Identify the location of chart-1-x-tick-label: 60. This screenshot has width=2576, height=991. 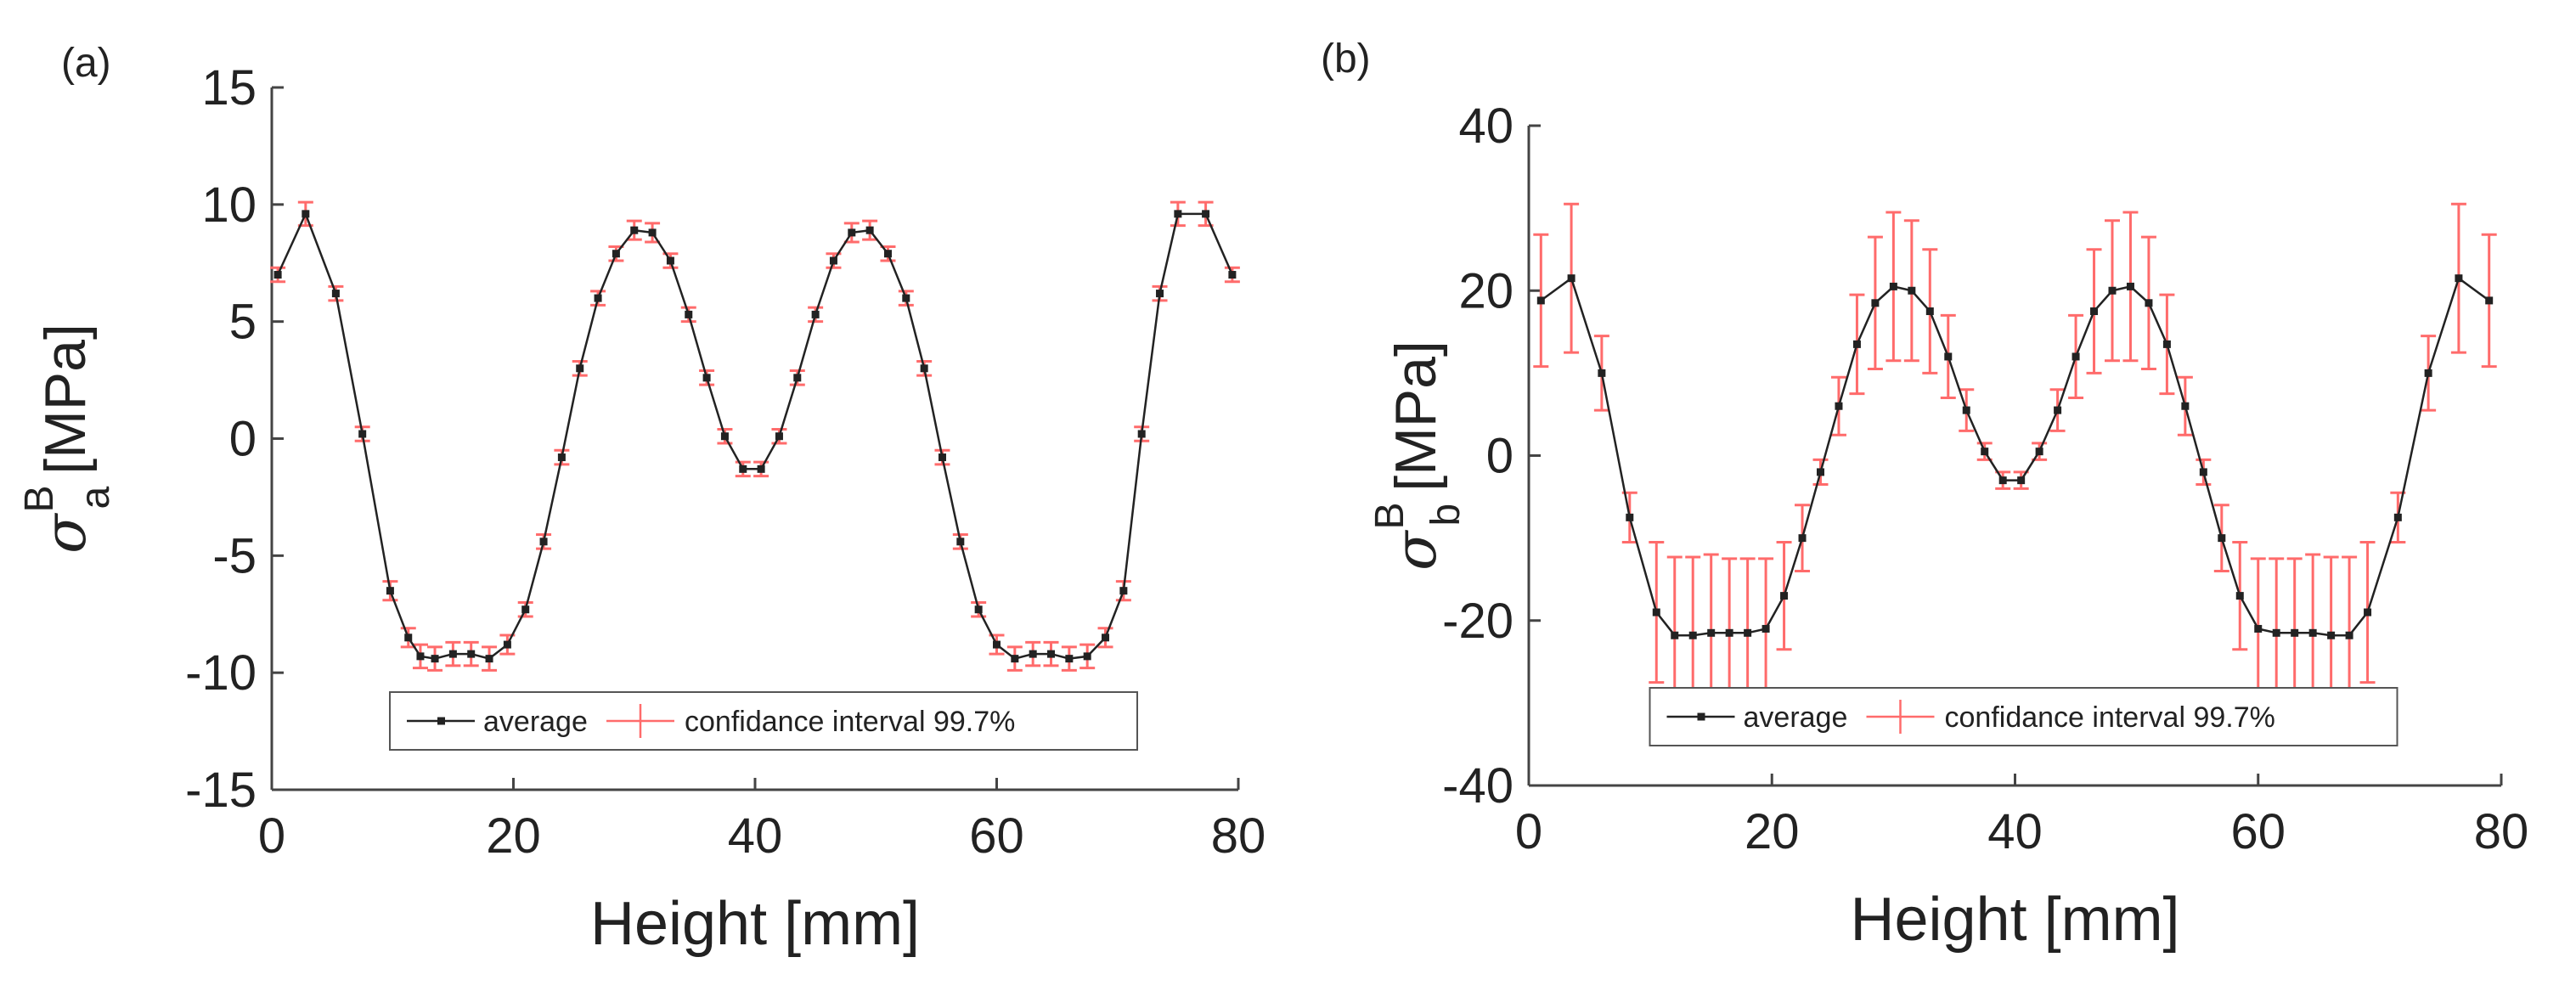
(2258, 831).